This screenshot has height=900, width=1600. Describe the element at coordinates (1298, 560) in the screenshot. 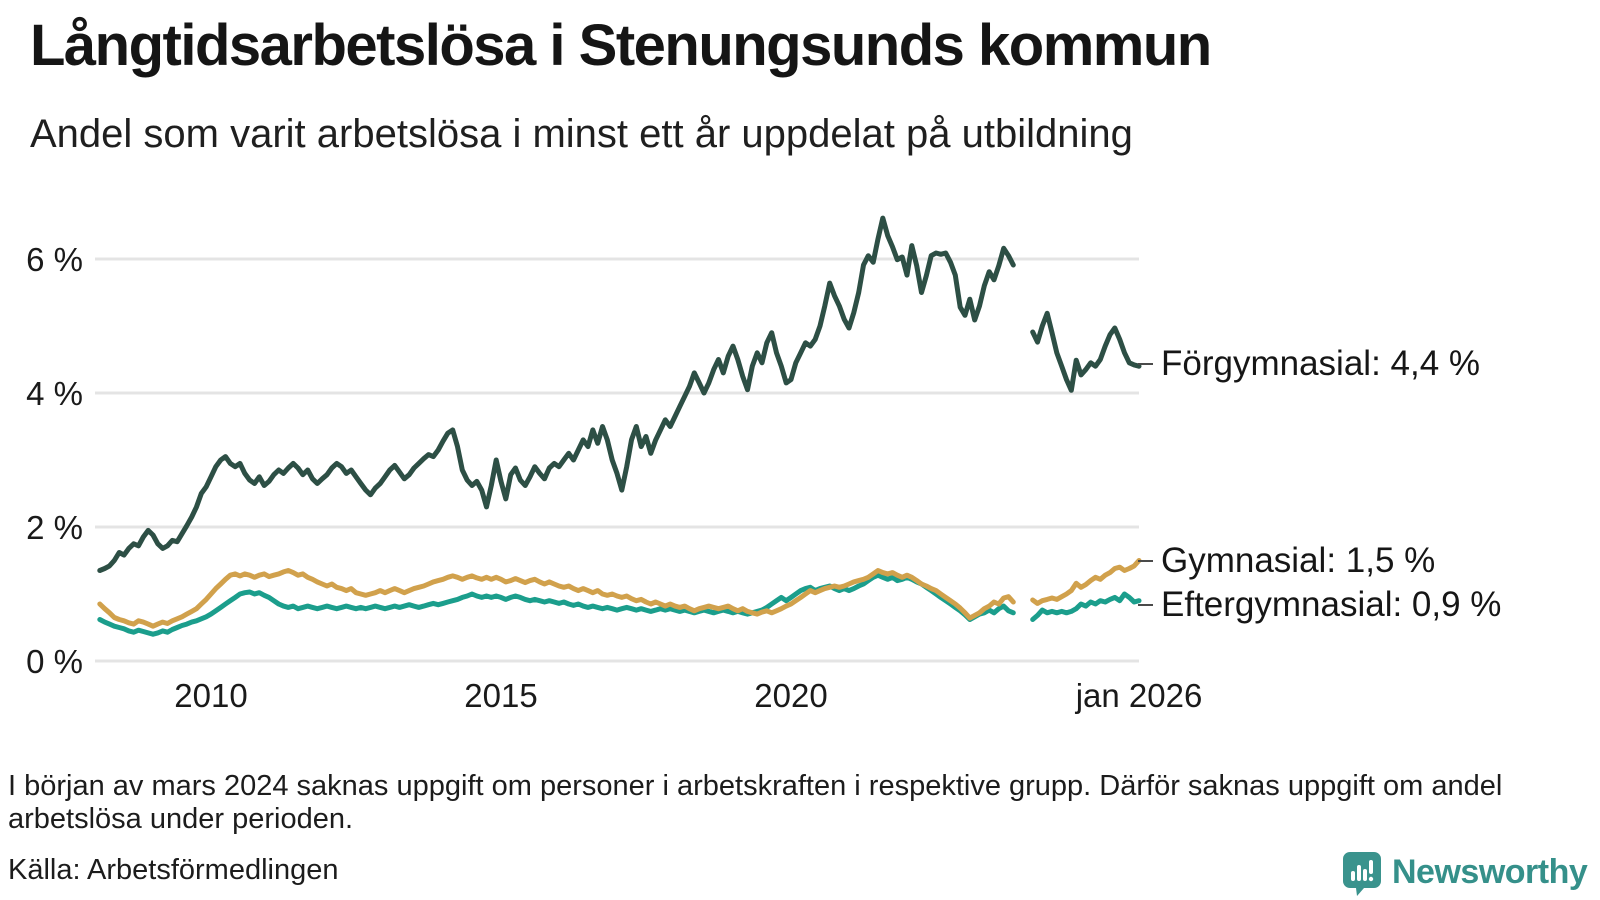

I see `series-label-text: Gymnasial: 1,5 %` at that location.